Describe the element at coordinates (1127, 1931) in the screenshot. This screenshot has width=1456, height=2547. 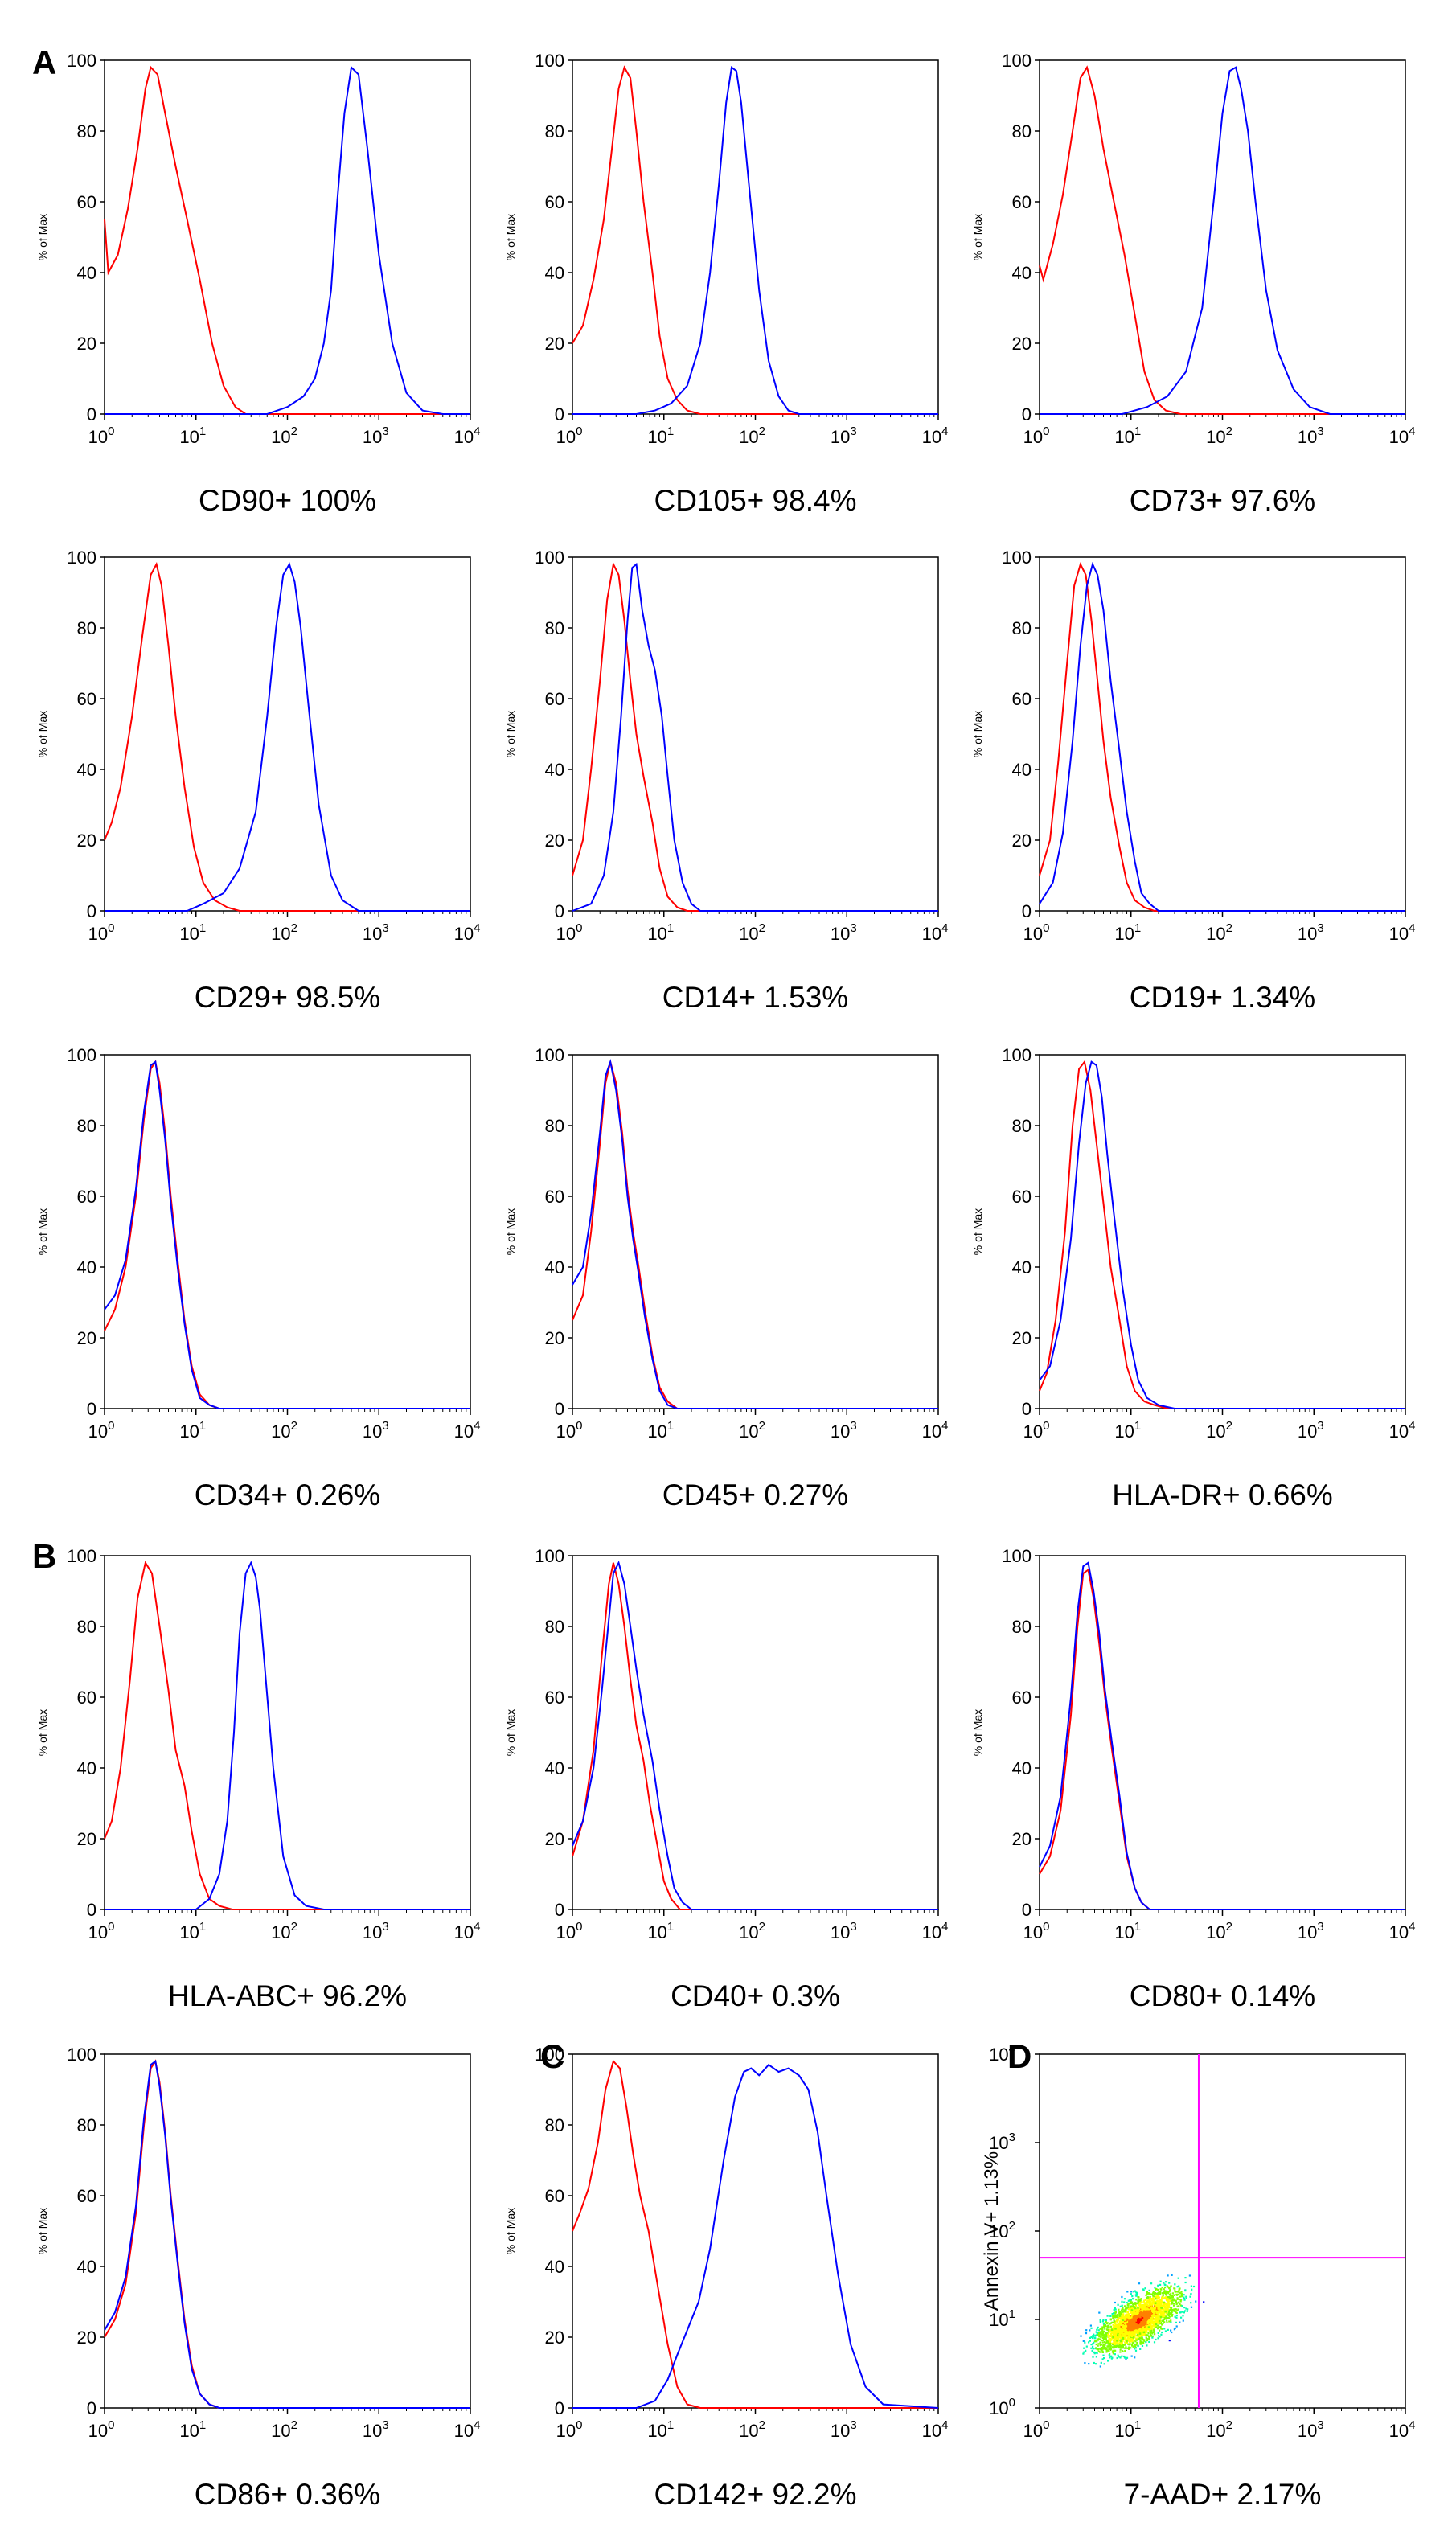
I see `x-tick-label: 10¹` at that location.